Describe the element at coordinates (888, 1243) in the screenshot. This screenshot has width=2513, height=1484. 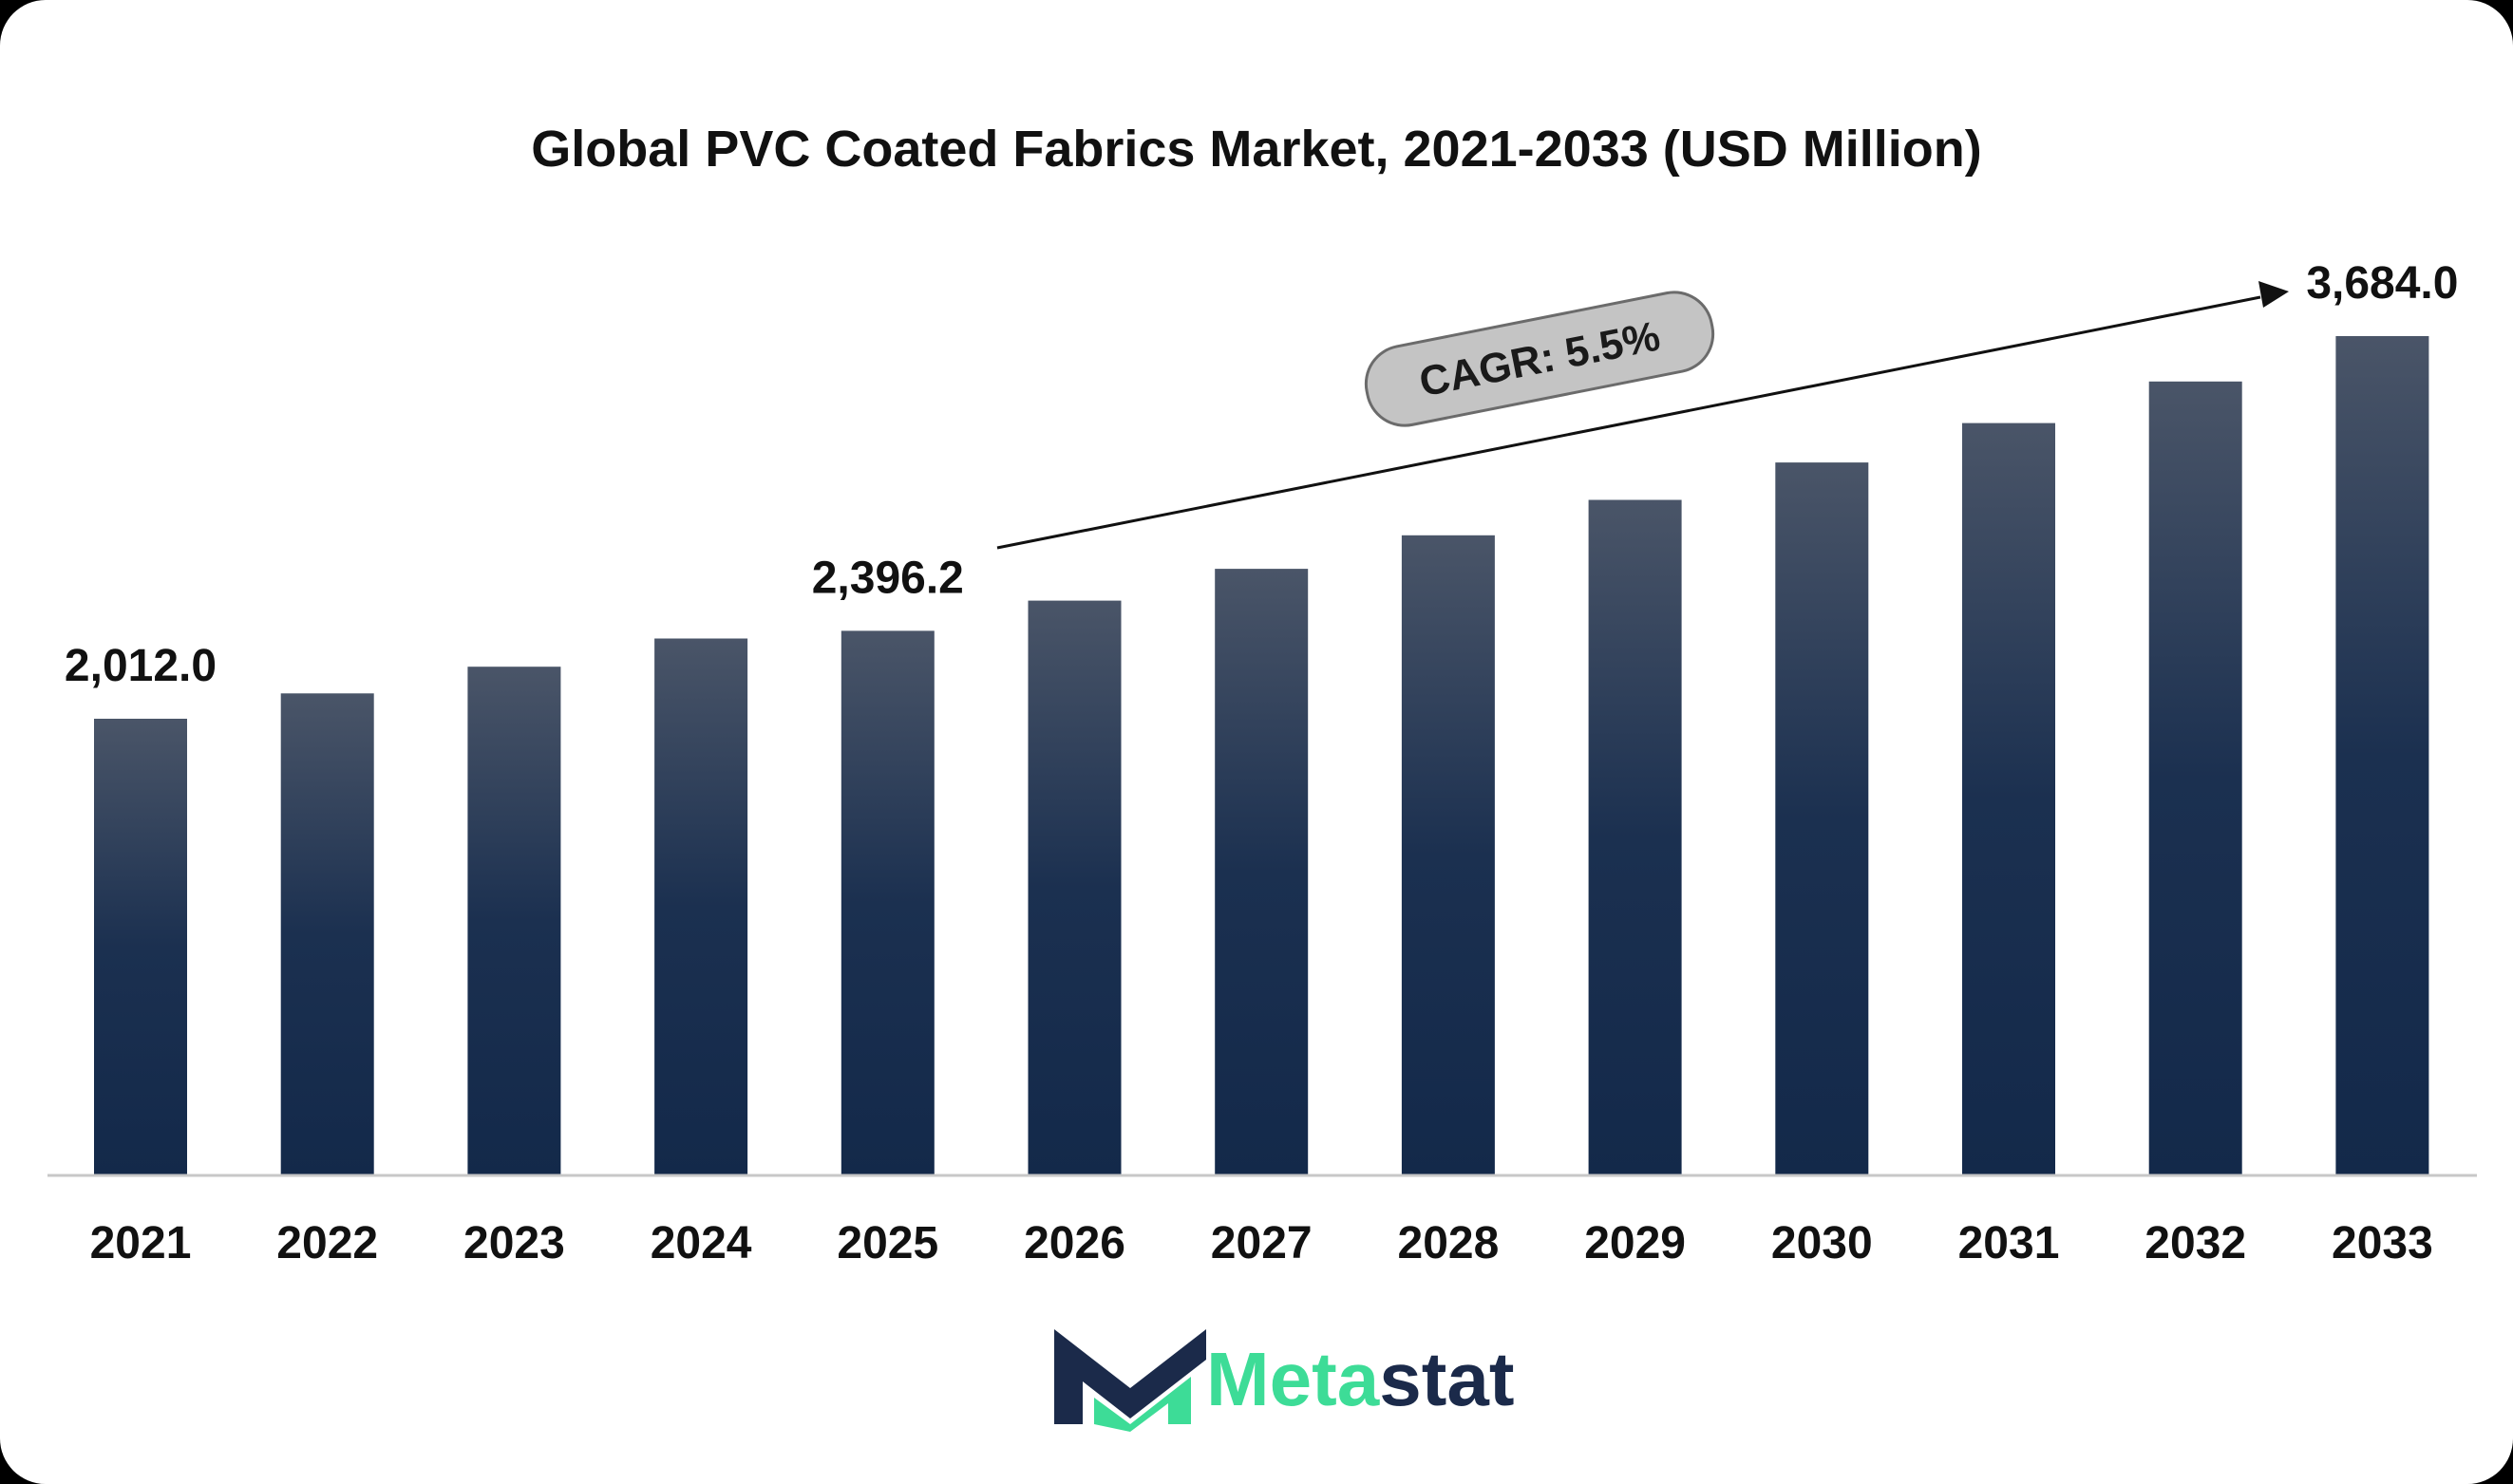
I see `x-tick-label: 2025` at that location.